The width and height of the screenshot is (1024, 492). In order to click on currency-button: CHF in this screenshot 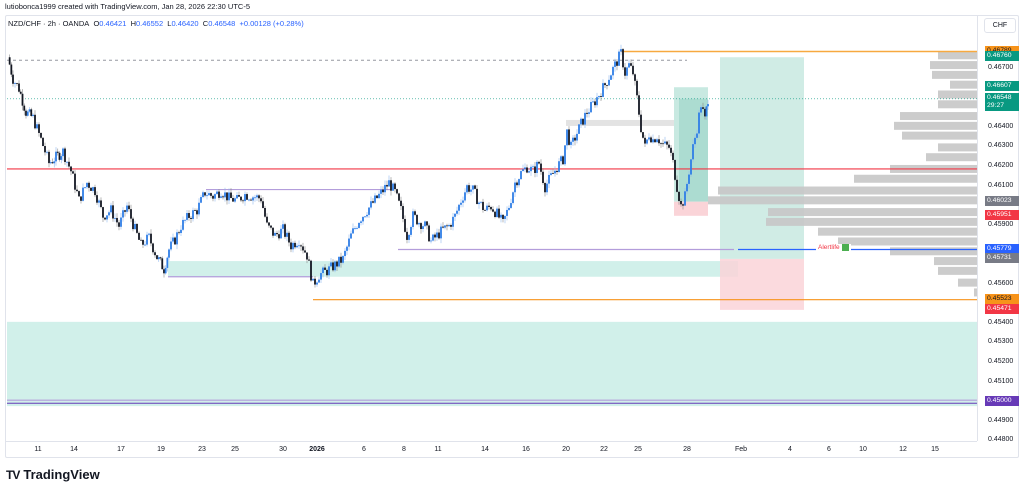, I will do `click(1000, 25)`.